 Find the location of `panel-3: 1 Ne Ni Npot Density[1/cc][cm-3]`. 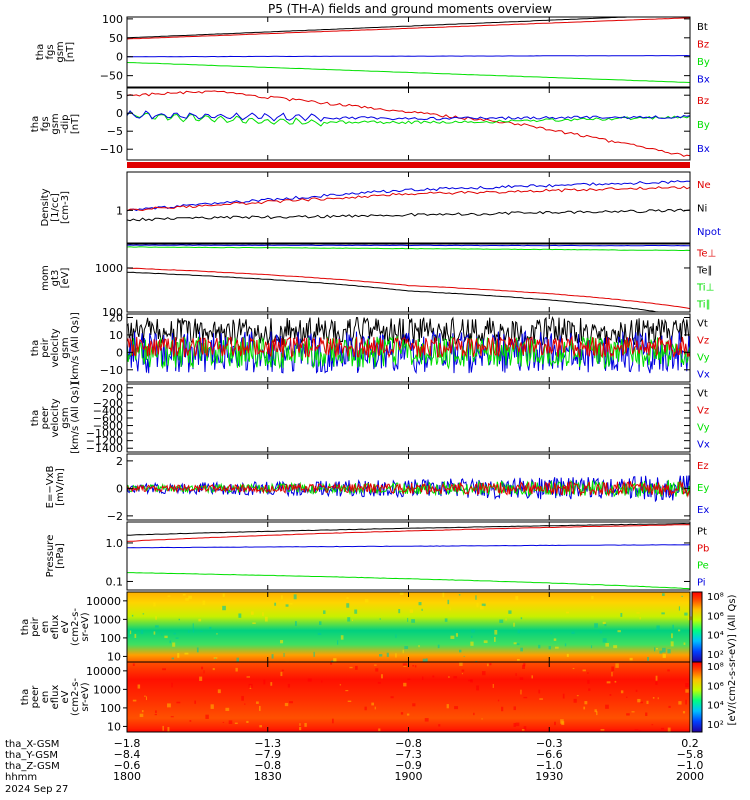

panel-3: 1 Ne Ni Npot Density[1/cc][cm-3] is located at coordinates (380, 207).